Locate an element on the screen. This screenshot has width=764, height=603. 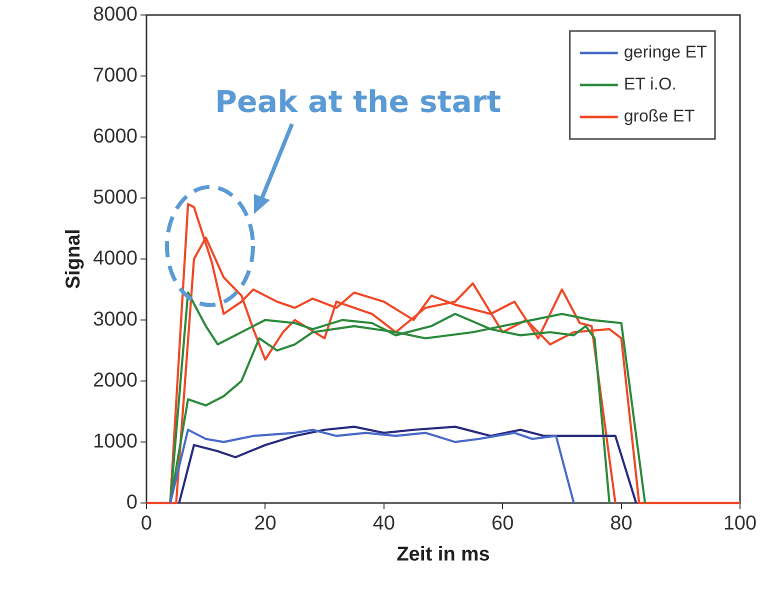
x-axis-title: Zeit in ms is located at coordinates (443, 555).